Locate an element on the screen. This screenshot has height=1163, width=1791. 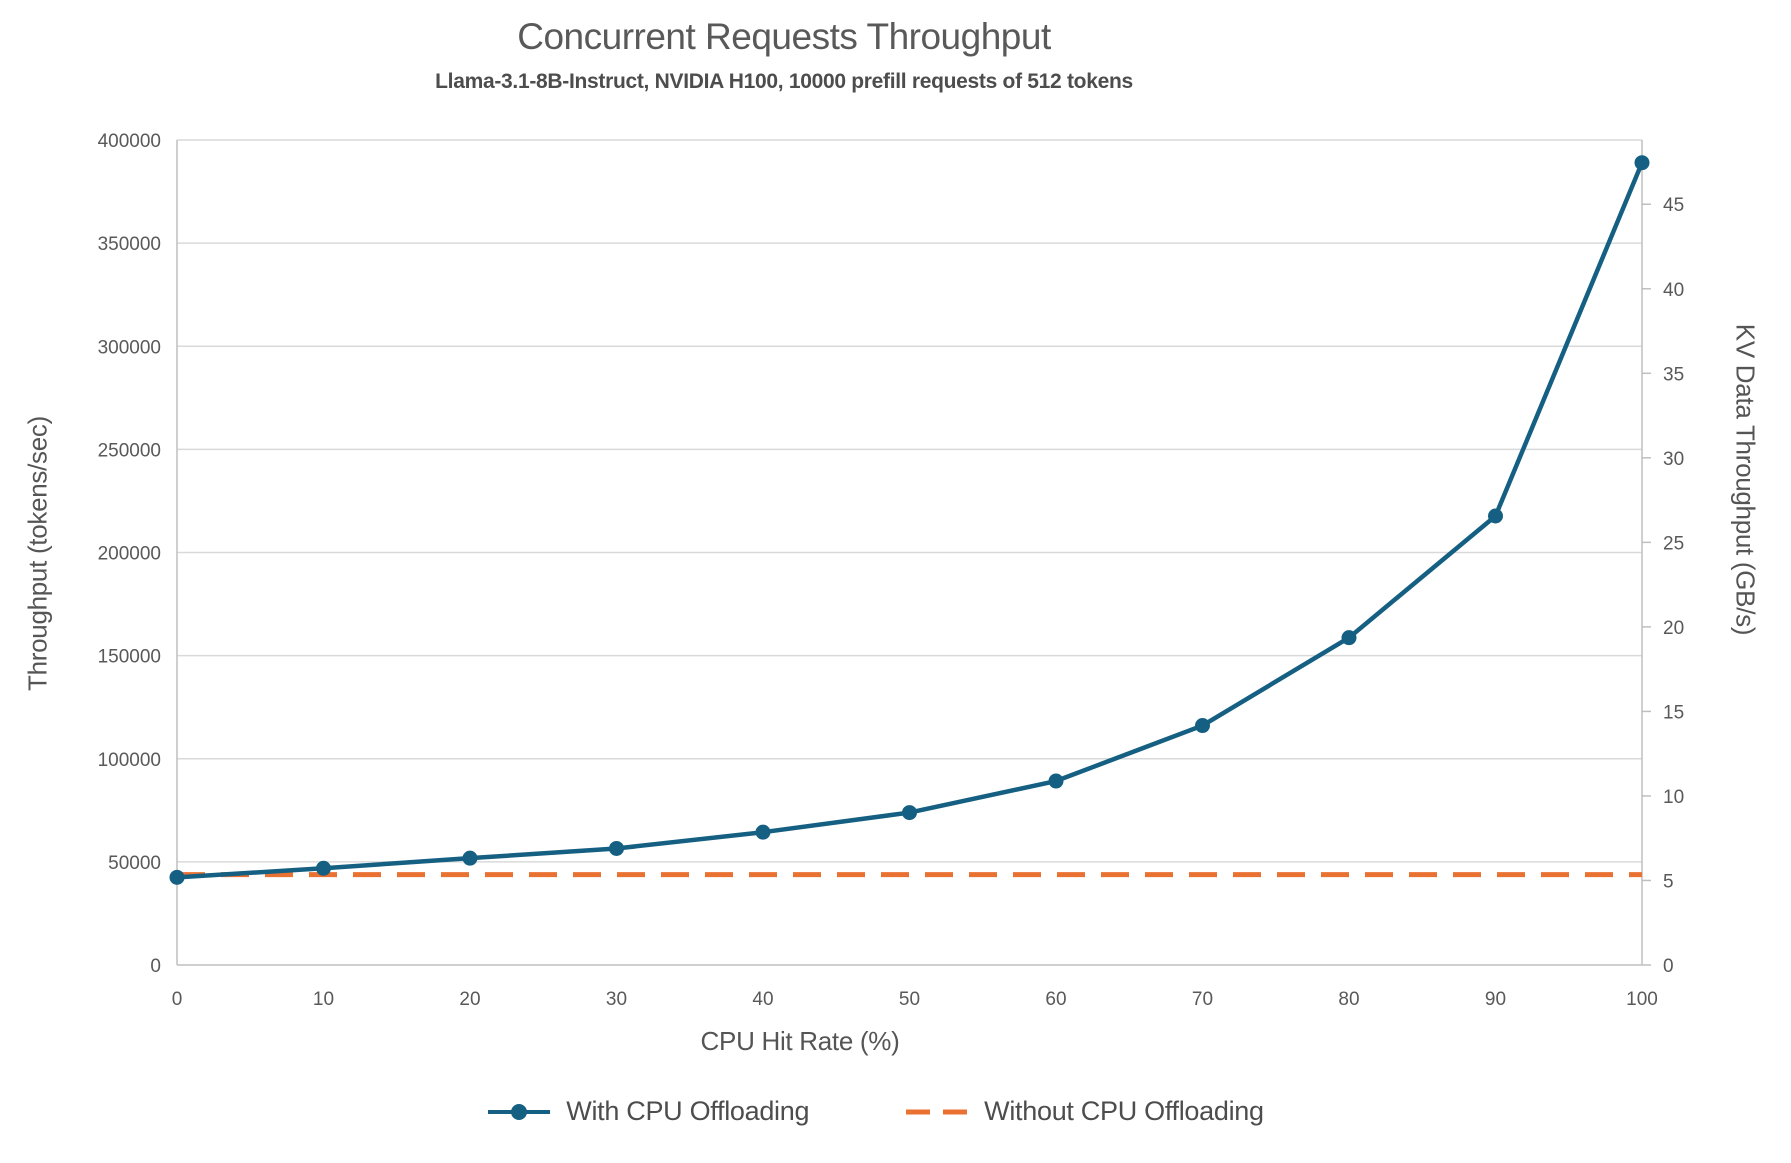
legend-item-without-cpu-offloading: Without CPU Offloading is located at coordinates (1084, 1111).